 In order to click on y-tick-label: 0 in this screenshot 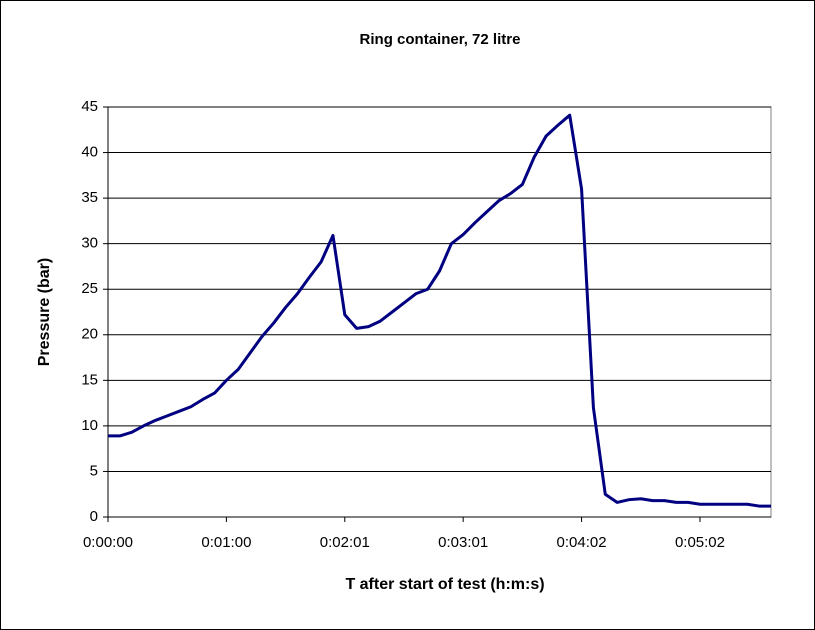, I will do `click(94, 516)`.